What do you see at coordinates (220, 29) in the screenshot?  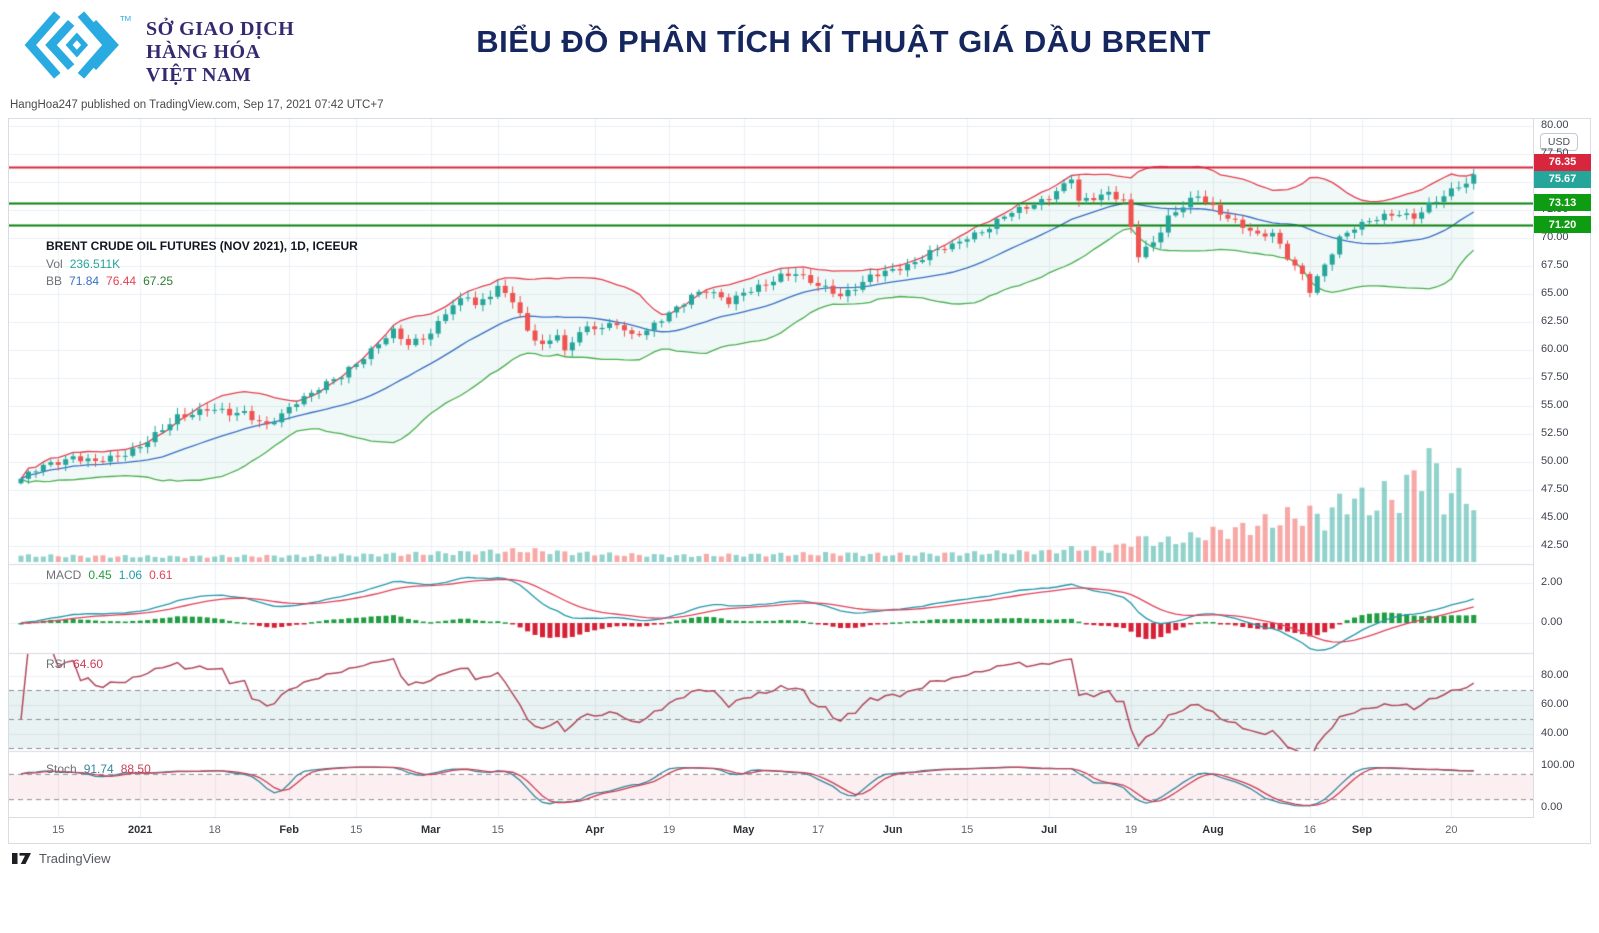 I see `logo-line-1: SỞ GIAO DỊCH` at bounding box center [220, 29].